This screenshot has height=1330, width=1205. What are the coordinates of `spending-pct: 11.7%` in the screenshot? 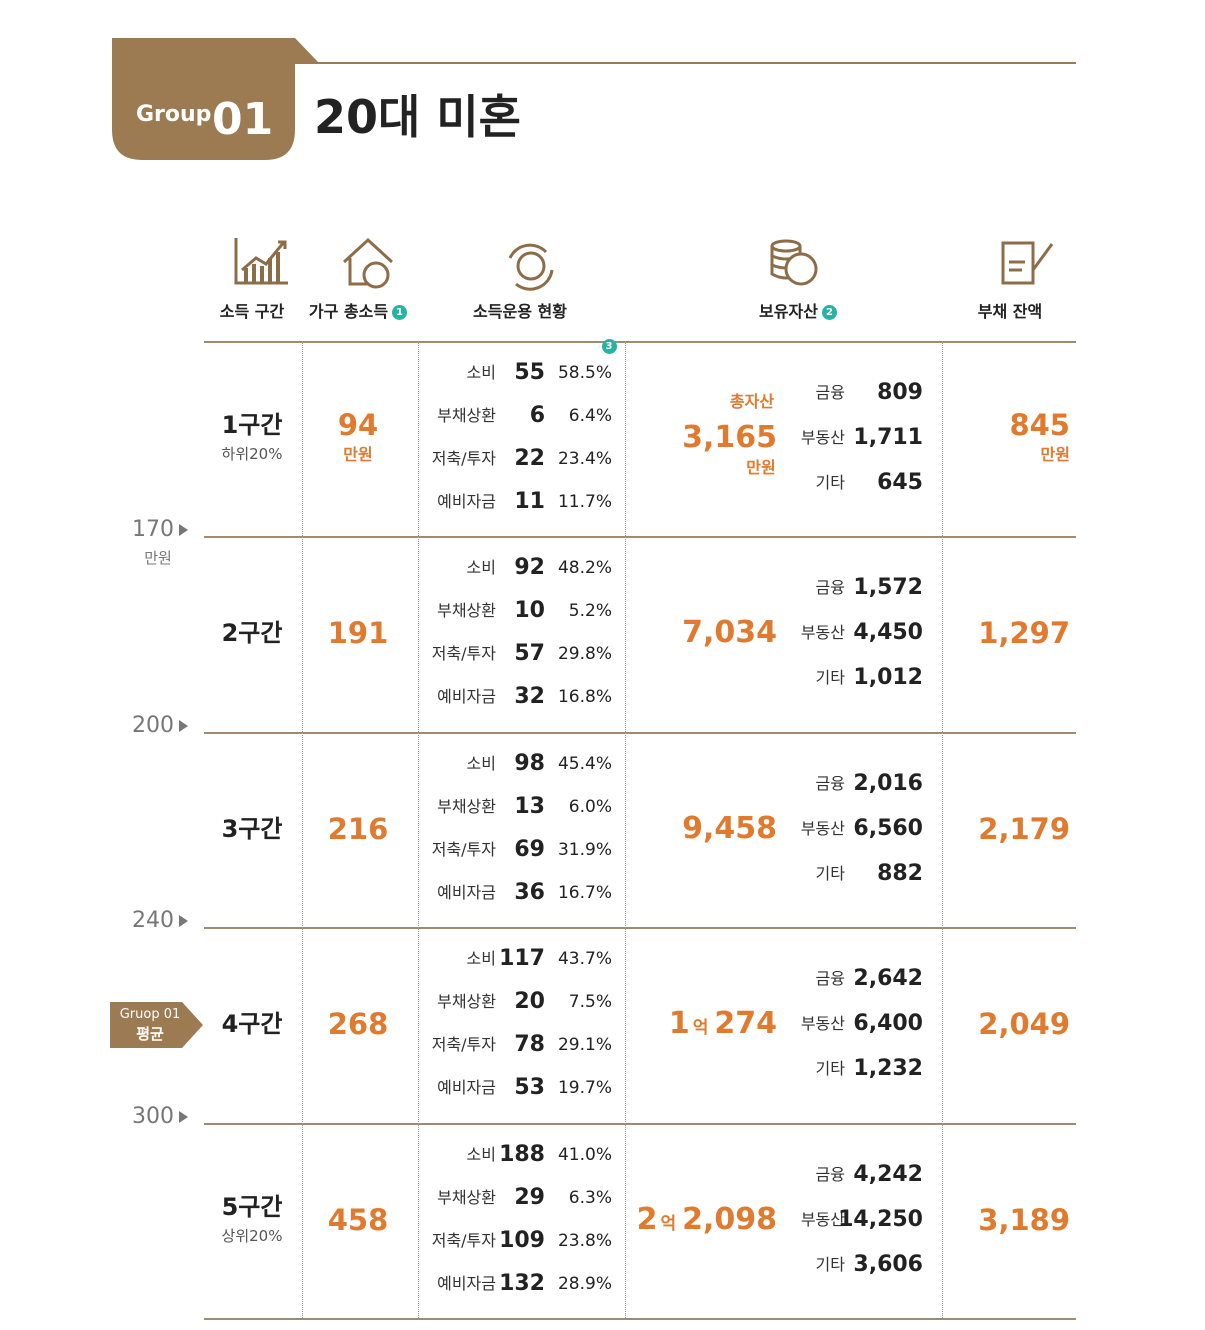 It's located at (584, 502).